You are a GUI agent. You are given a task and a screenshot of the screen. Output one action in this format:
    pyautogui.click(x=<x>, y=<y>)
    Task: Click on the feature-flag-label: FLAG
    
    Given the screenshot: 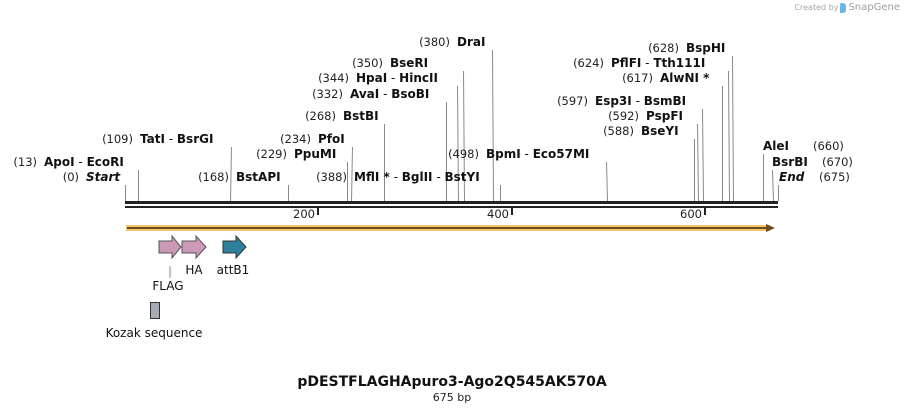 What is the action you would take?
    pyautogui.click(x=167, y=286)
    